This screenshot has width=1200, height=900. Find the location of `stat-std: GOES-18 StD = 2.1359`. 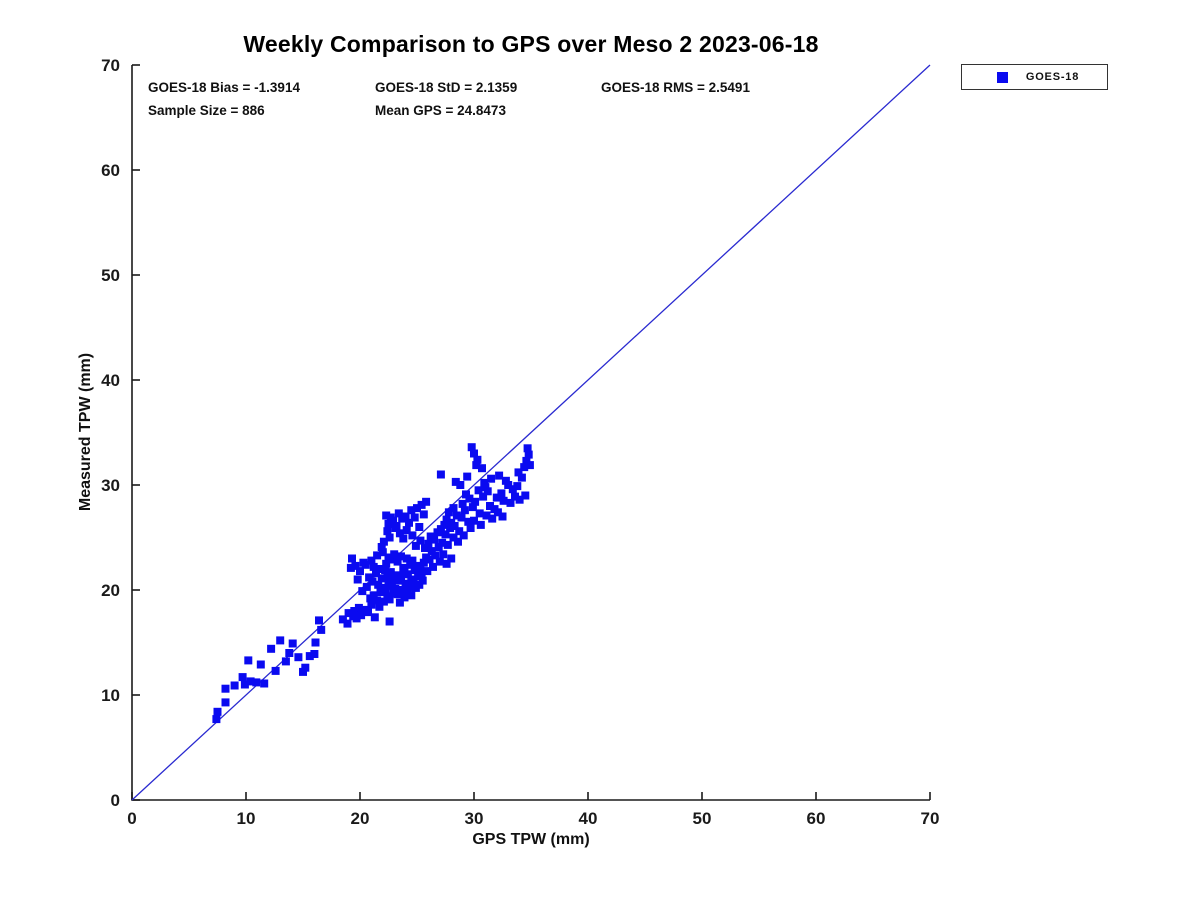

stat-std: GOES-18 StD = 2.1359 is located at coordinates (446, 87).